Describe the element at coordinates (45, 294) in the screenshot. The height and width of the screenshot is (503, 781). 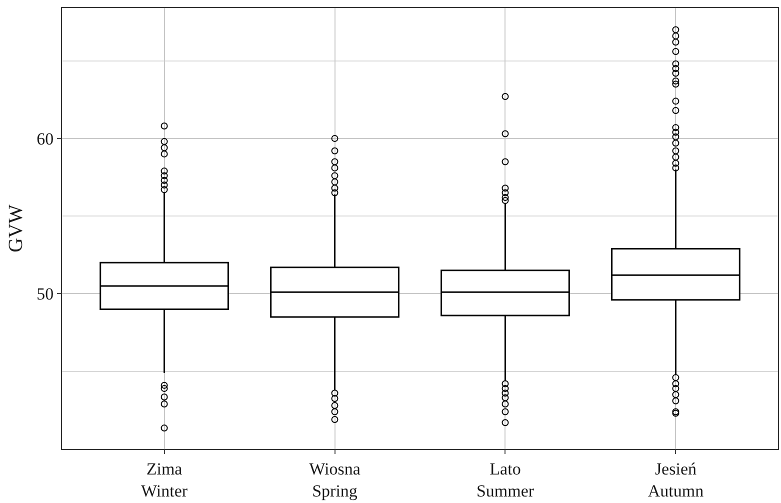
I see `y-tick-label: 50` at that location.